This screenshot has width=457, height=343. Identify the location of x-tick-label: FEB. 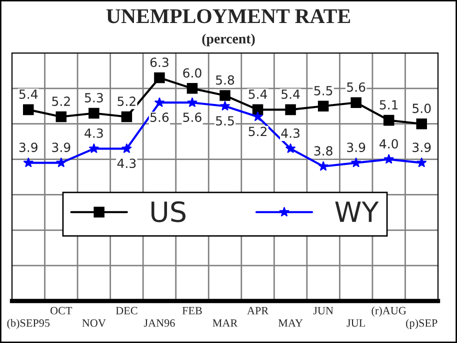
(192, 310).